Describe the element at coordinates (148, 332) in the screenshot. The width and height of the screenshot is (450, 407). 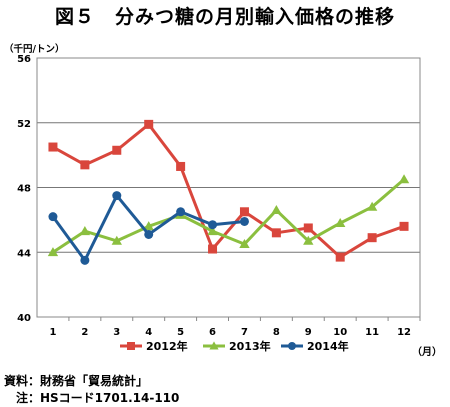
I see `x-tick-label-4: 4` at that location.